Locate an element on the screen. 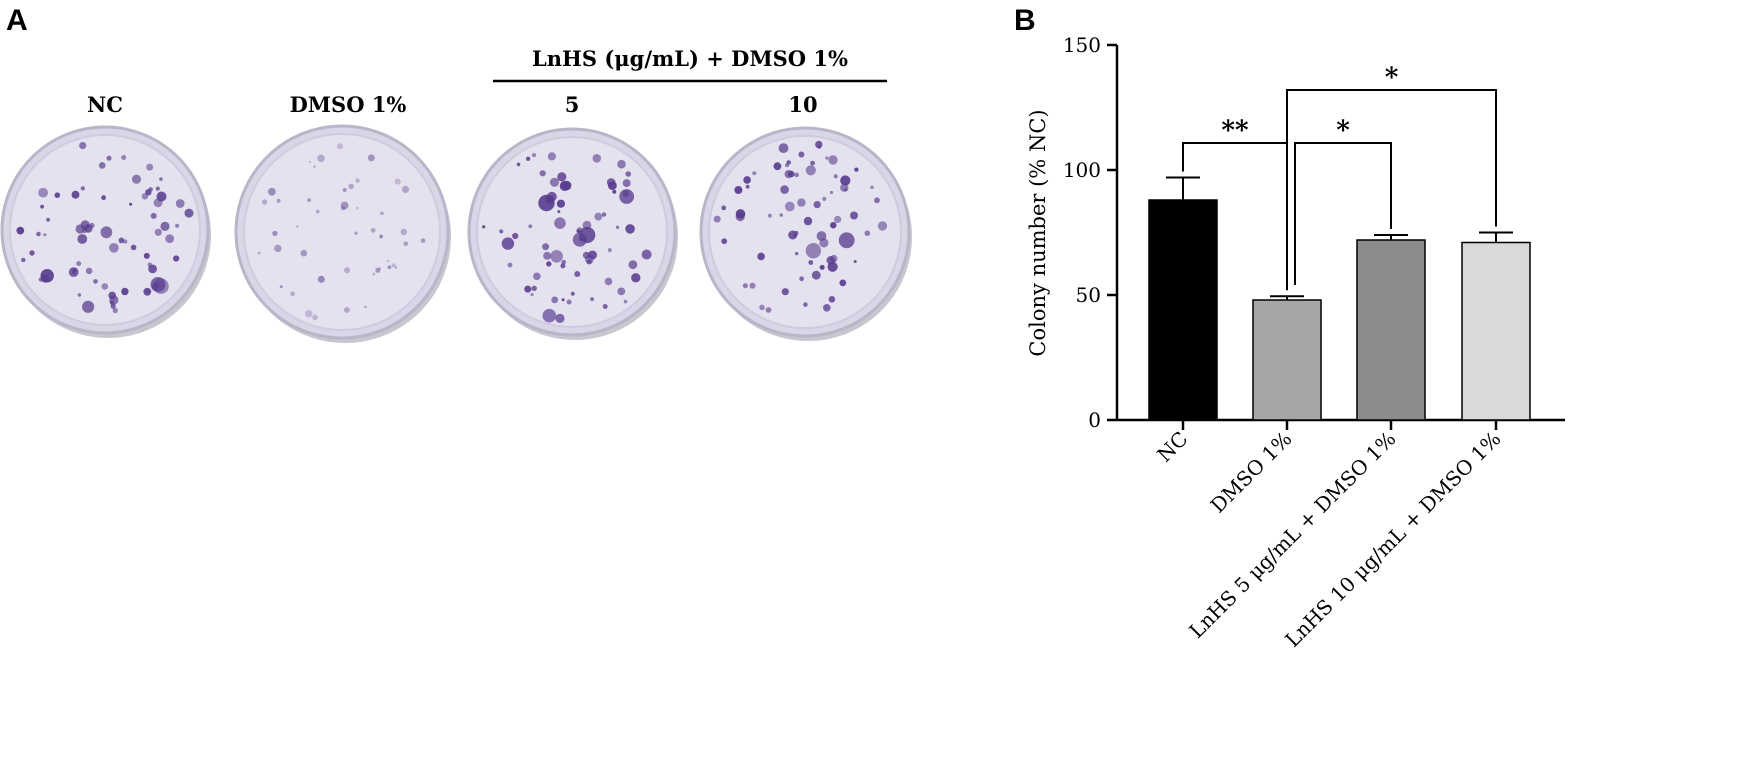  y-tick-label: 100 is located at coordinates (1082, 170).